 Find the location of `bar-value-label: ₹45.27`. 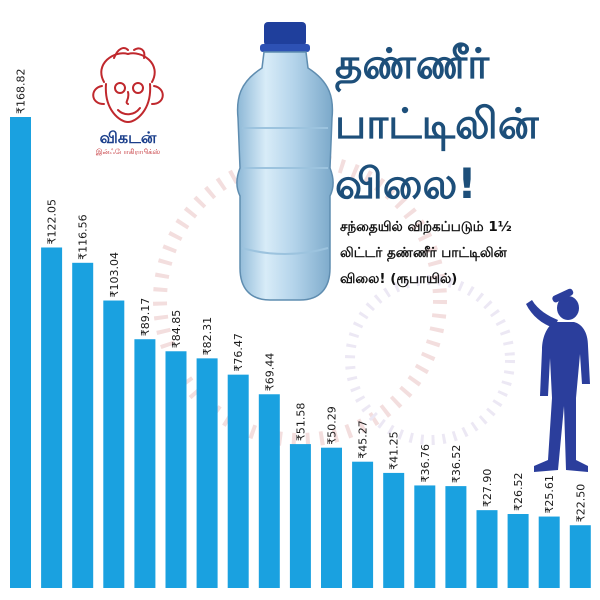

bar-value-label: ₹45.27 is located at coordinates (363, 439).